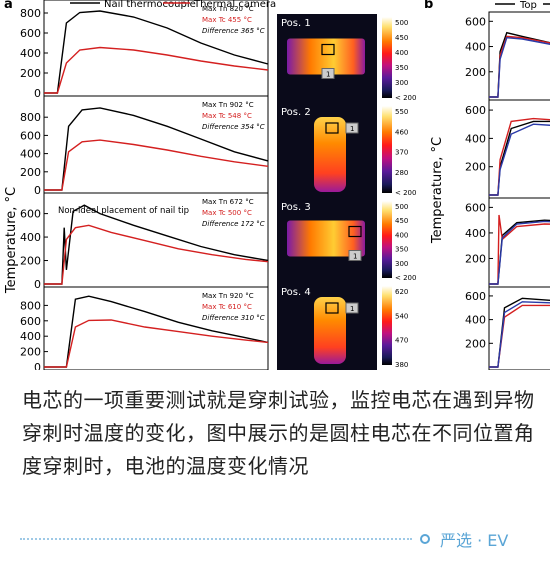  I want to click on annotation-line: Max Tc 548 °C, so click(227, 116).